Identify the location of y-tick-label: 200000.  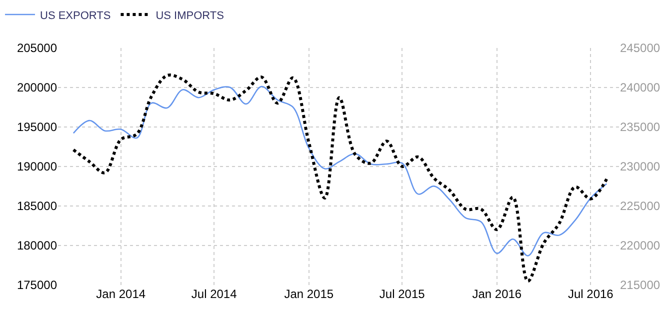
(37, 87).